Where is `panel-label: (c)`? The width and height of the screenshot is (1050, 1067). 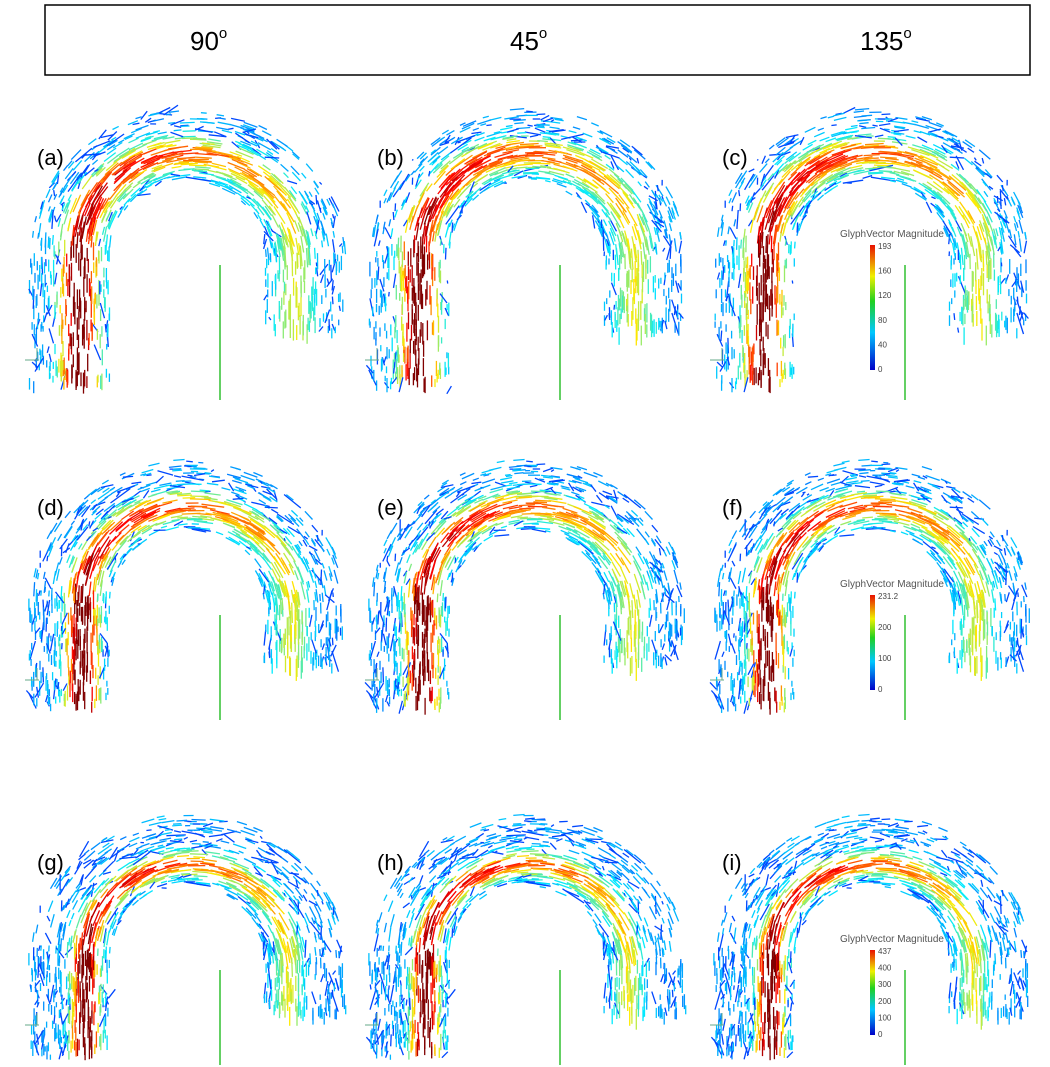
panel-label: (c) is located at coordinates (735, 157).